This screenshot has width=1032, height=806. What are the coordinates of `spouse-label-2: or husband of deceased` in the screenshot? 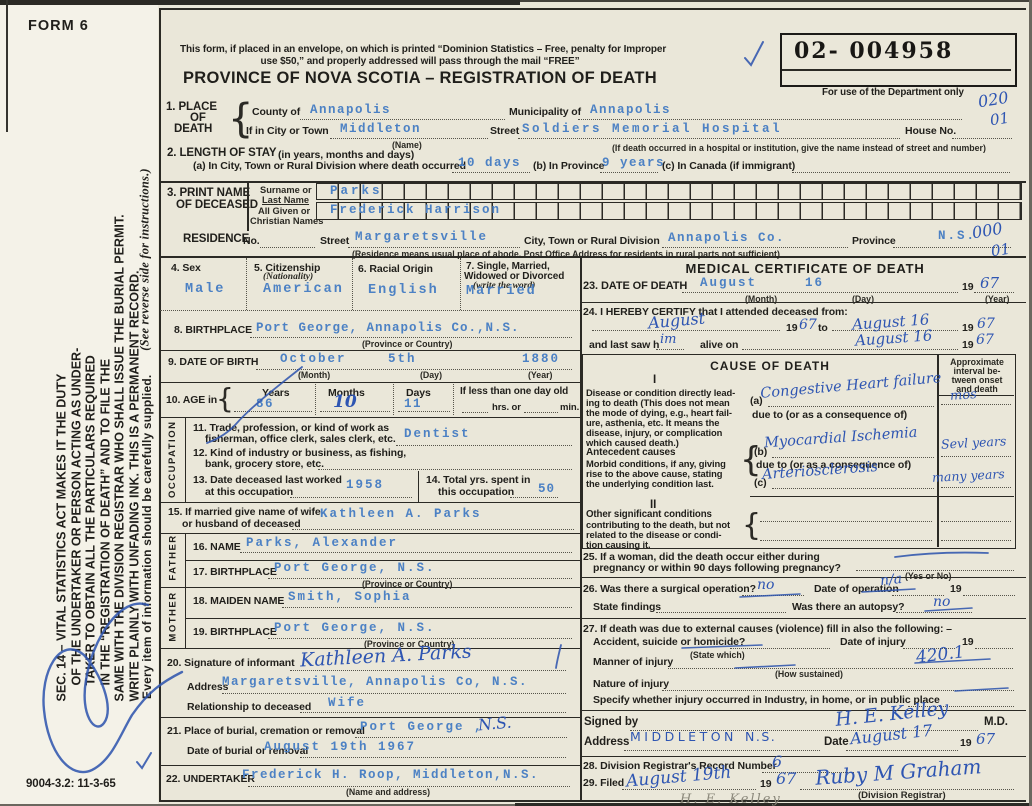 It's located at (241, 524).